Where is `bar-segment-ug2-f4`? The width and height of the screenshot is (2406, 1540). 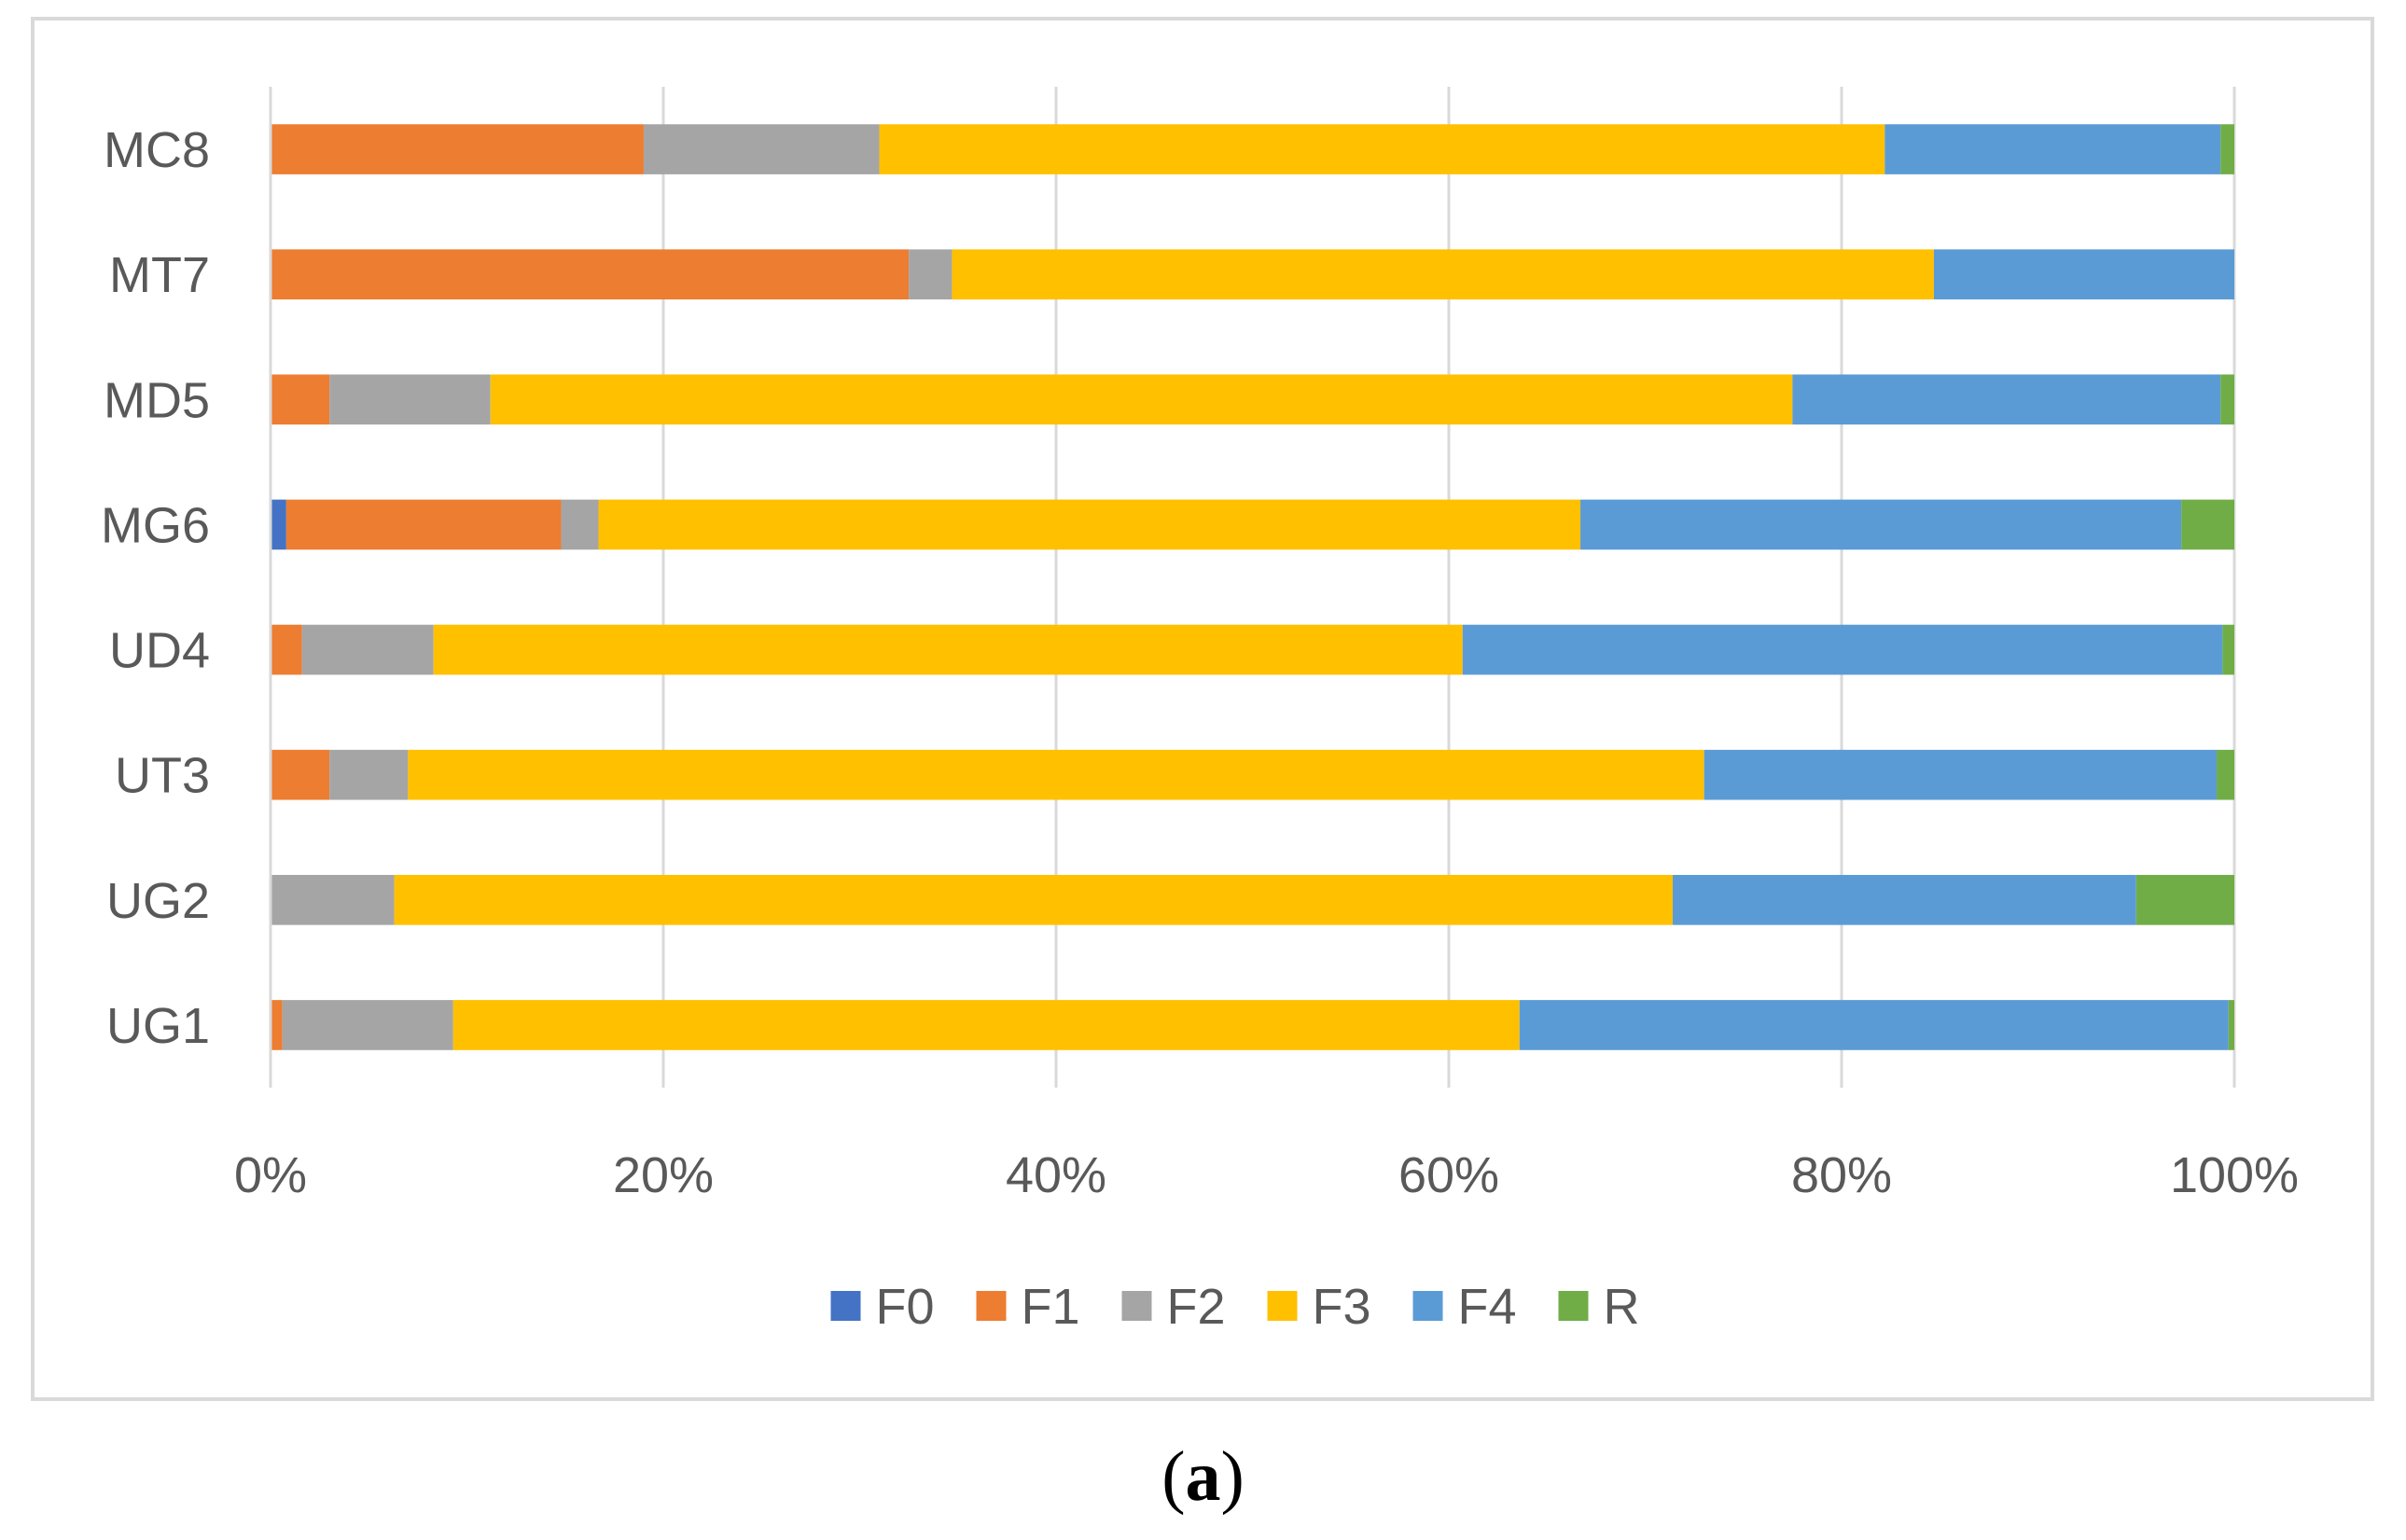 bar-segment-ug2-f4 is located at coordinates (1904, 900).